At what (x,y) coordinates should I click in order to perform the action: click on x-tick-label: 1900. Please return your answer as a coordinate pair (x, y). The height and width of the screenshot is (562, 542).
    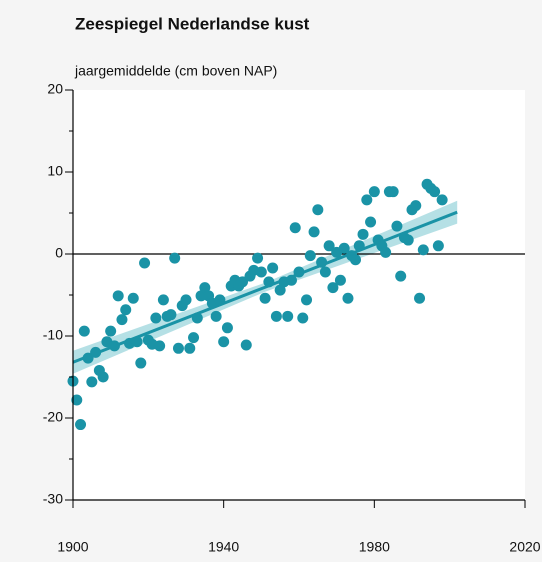
    Looking at the image, I should click on (72, 547).